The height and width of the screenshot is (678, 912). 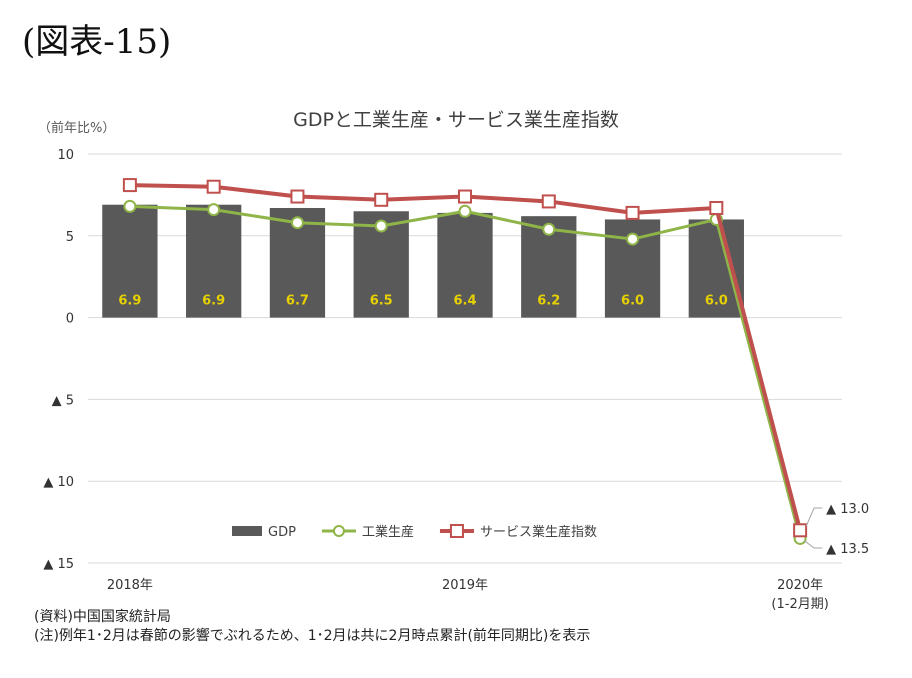 I want to click on x-tick-label: 2018年, so click(x=130, y=585).